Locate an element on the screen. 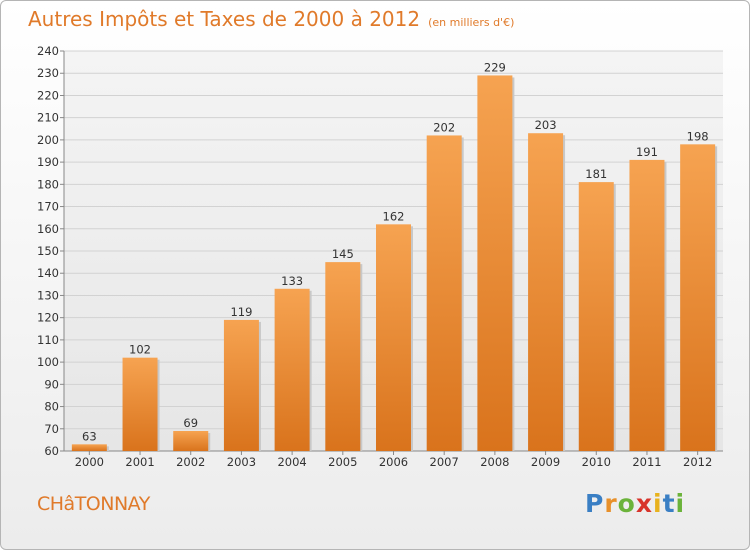 This screenshot has height=550, width=750. y-tick-label: 160 is located at coordinates (48, 229).